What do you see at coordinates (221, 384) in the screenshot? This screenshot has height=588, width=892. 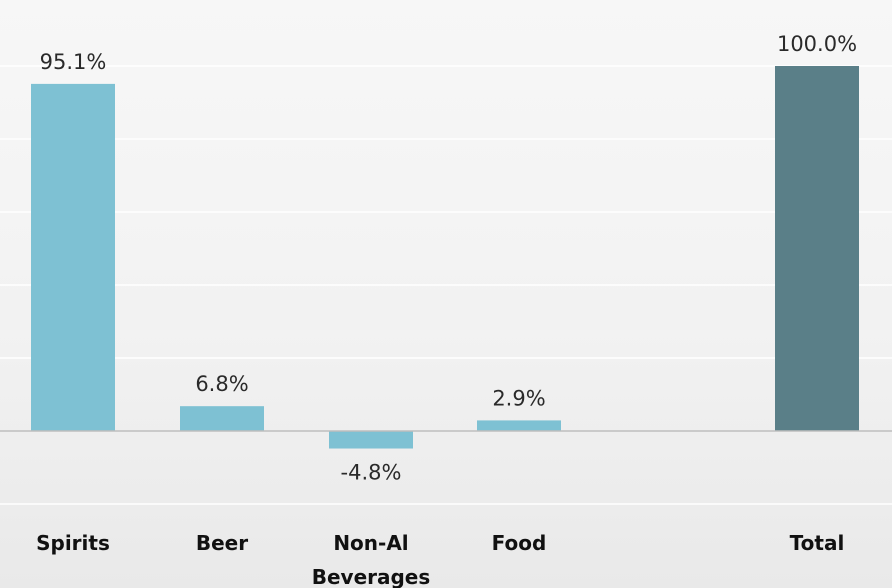 I see `data-label-beer: 6.8%` at bounding box center [221, 384].